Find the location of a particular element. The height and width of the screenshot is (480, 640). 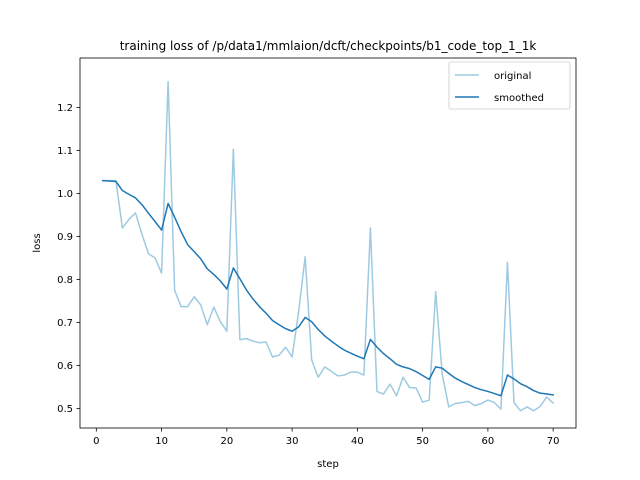

x-tick-label: 0 is located at coordinates (96, 441).